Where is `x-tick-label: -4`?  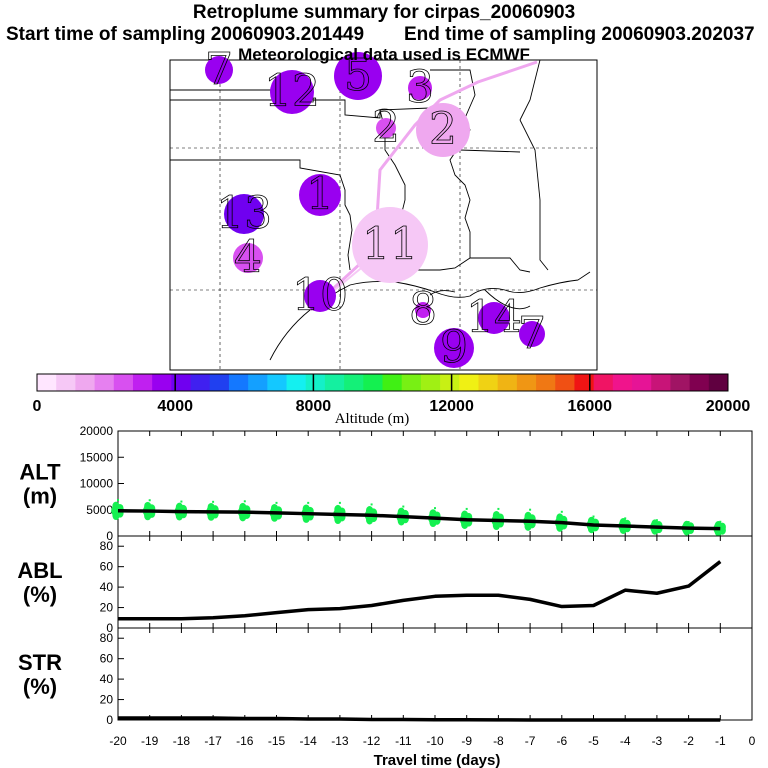 x-tick-label: -4 is located at coordinates (625, 741).